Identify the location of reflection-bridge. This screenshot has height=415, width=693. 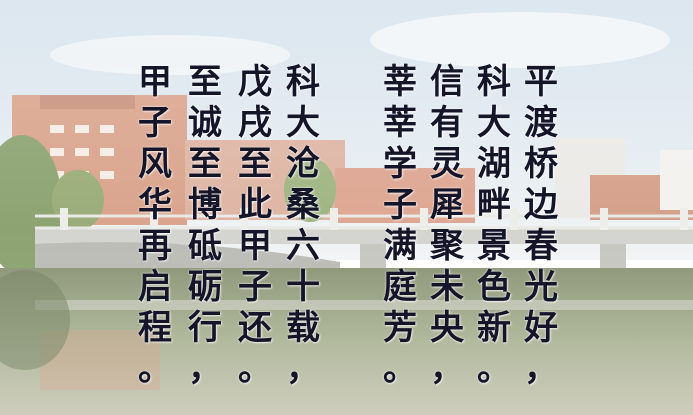
(364, 305).